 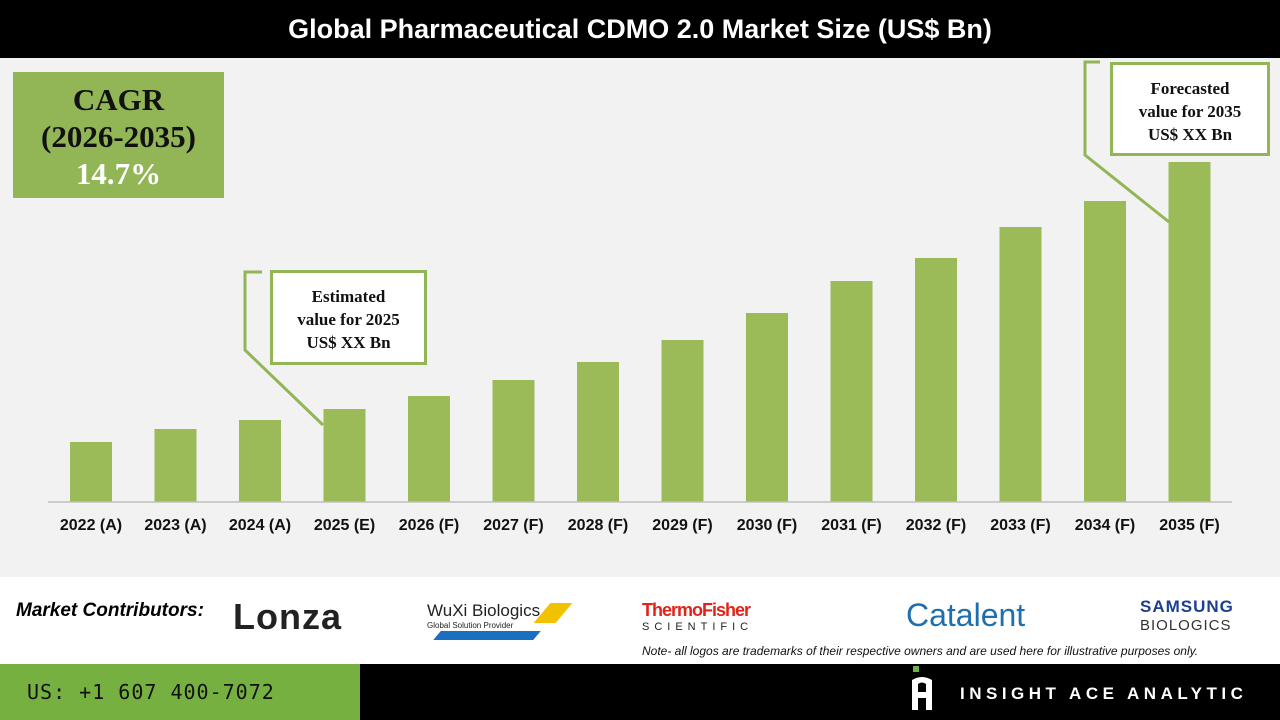 I want to click on x-tick-label: 2032 (F), so click(x=936, y=525).